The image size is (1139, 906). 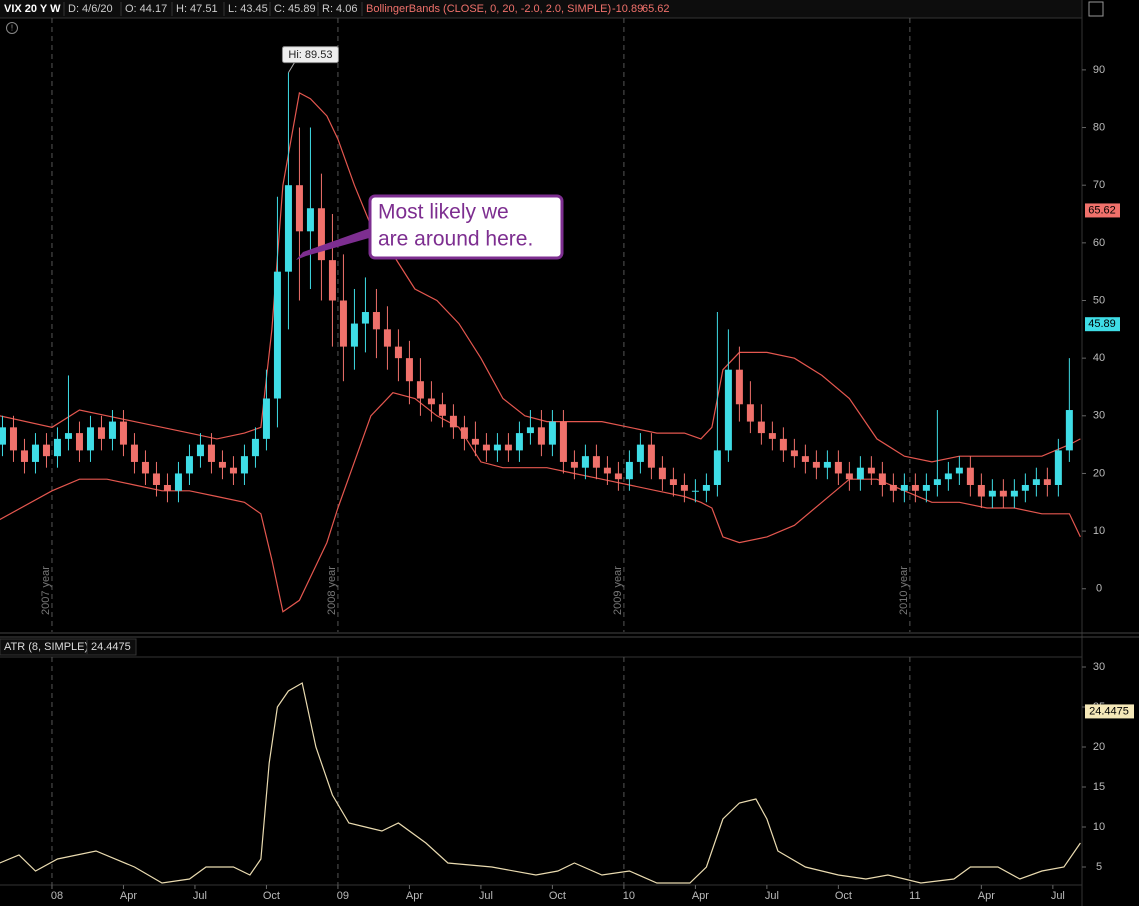 I want to click on settings-icon, so click(x=1096, y=9).